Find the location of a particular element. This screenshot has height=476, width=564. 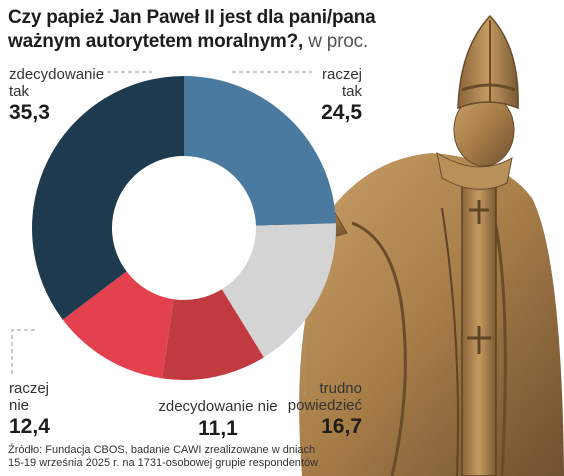

value-zdecydowanie-tak: 35,3 is located at coordinates (29, 112).